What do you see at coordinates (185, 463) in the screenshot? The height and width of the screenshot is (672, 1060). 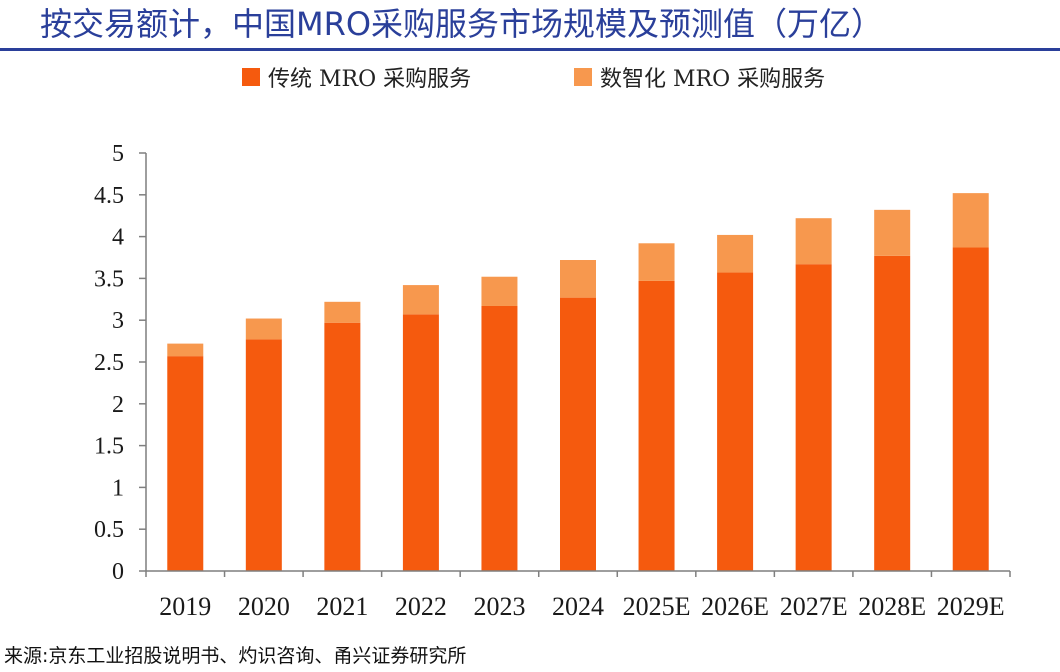 I see `bar-traditional-2019` at bounding box center [185, 463].